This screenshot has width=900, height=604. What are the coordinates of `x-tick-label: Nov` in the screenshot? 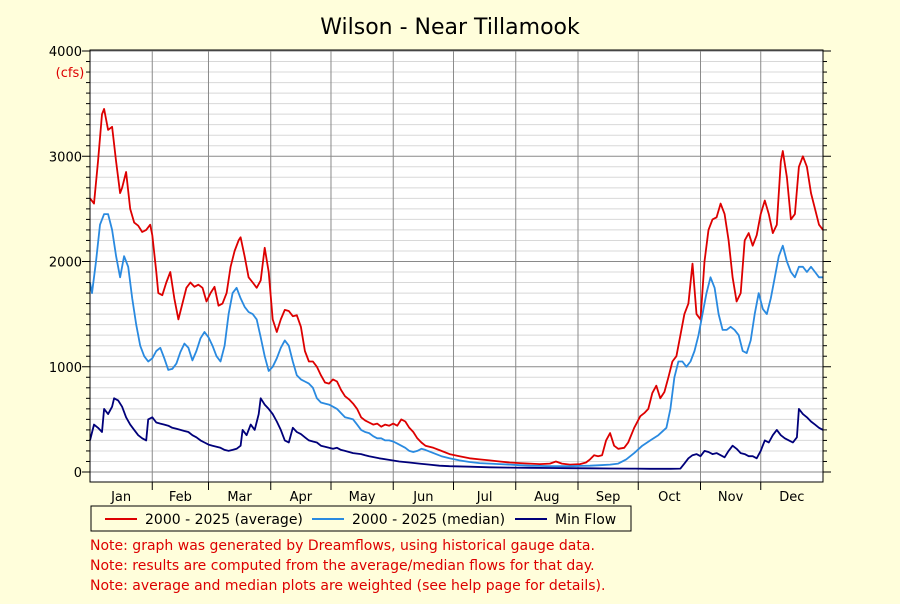 It's located at (731, 497).